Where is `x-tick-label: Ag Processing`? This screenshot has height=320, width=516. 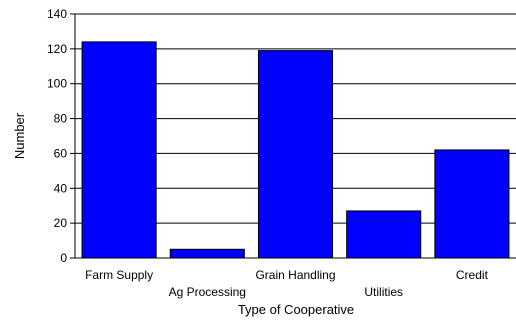 x-tick-label: Ag Processing is located at coordinates (207, 292).